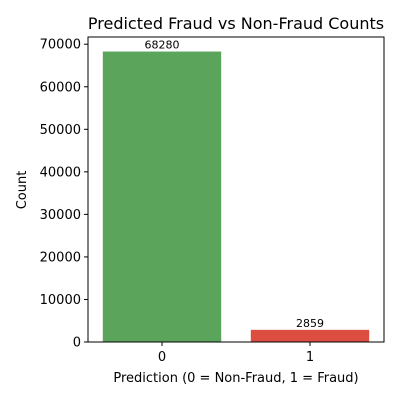 The height and width of the screenshot is (400, 400). What do you see at coordinates (60, 130) in the screenshot?
I see `y-tick-label-50000: 50000` at bounding box center [60, 130].